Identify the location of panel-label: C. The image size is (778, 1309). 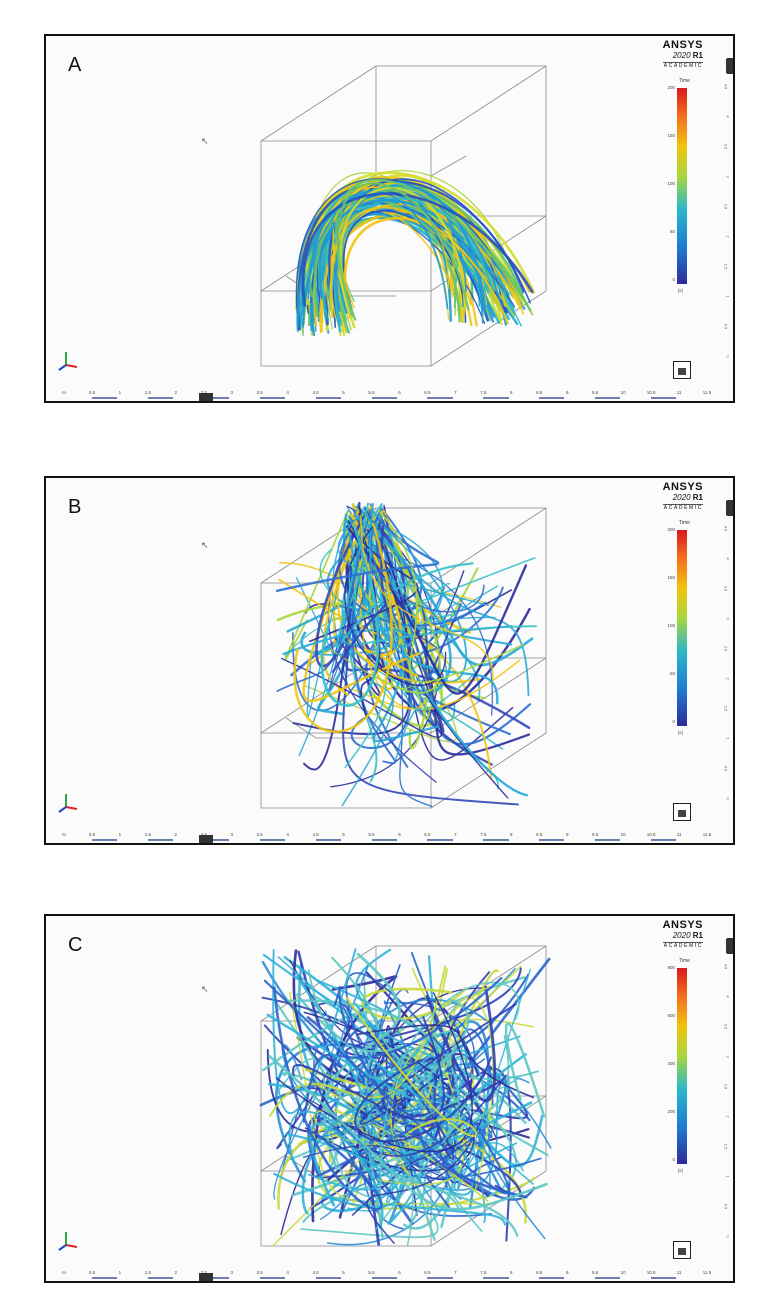
(75, 945).